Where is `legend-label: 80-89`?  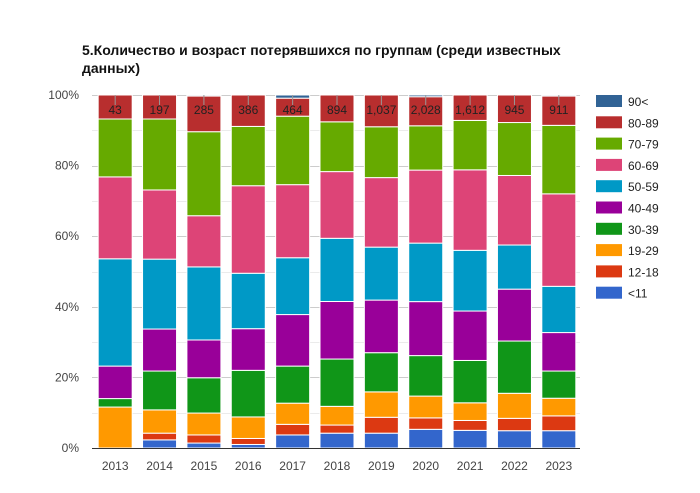
legend-label: 80-89 is located at coordinates (643, 123).